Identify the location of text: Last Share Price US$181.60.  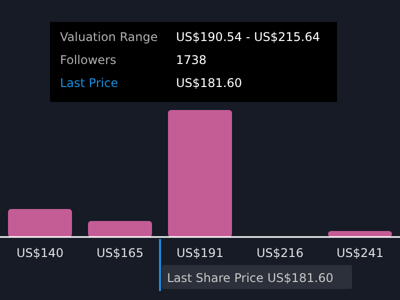
(250, 278).